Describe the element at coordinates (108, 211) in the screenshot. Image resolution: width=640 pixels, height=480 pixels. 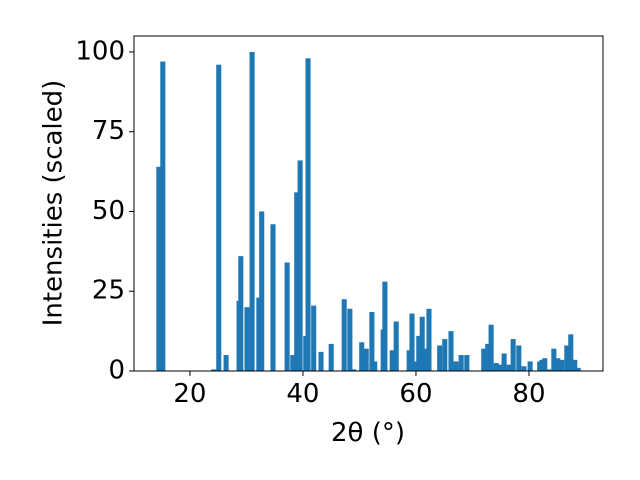
I see `y-tick-label: 50` at that location.